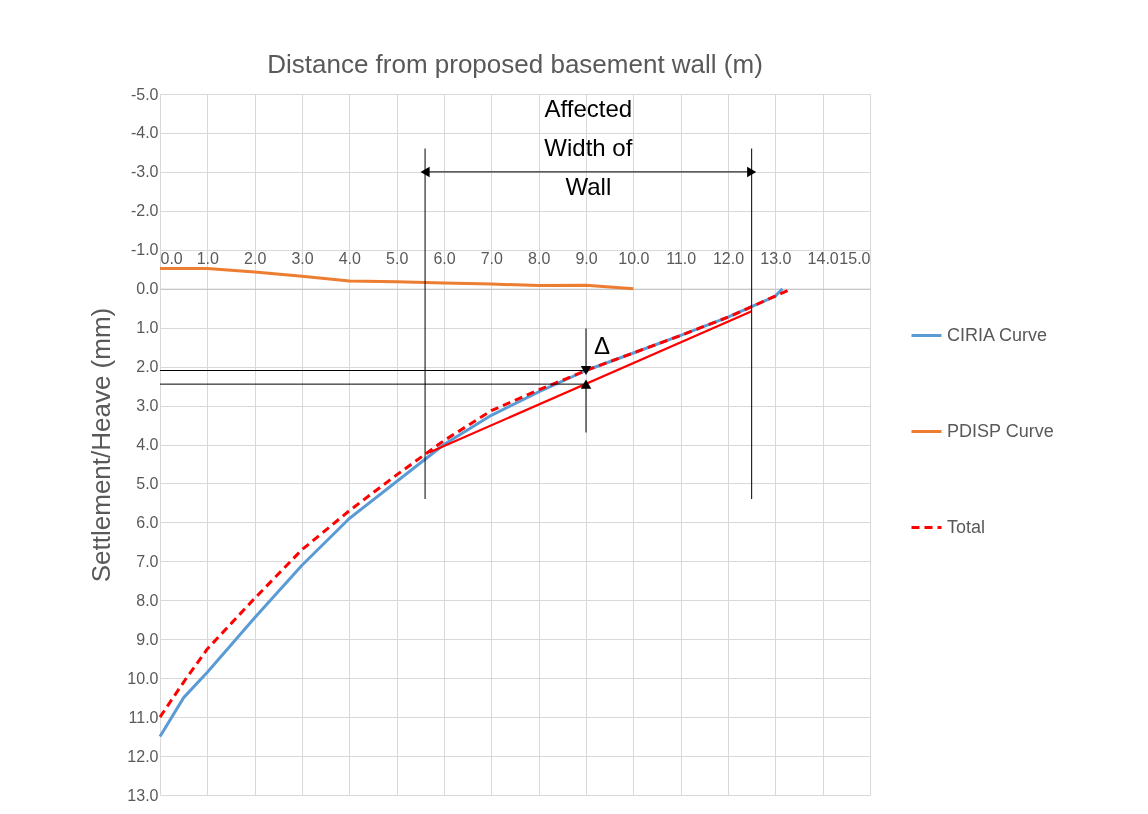 The width and height of the screenshot is (1148, 814). Describe the element at coordinates (966, 526) in the screenshot. I see `legend-label: Total` at that location.